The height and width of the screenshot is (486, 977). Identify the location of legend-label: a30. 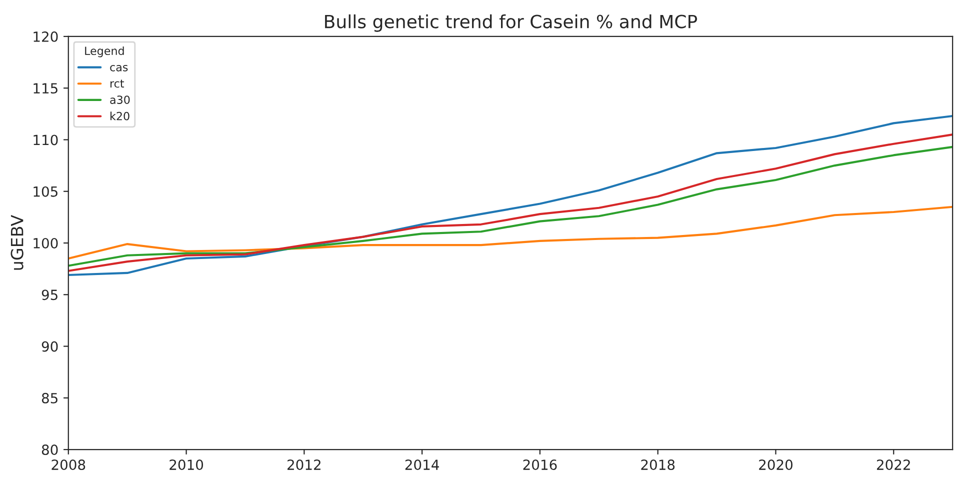
(120, 100).